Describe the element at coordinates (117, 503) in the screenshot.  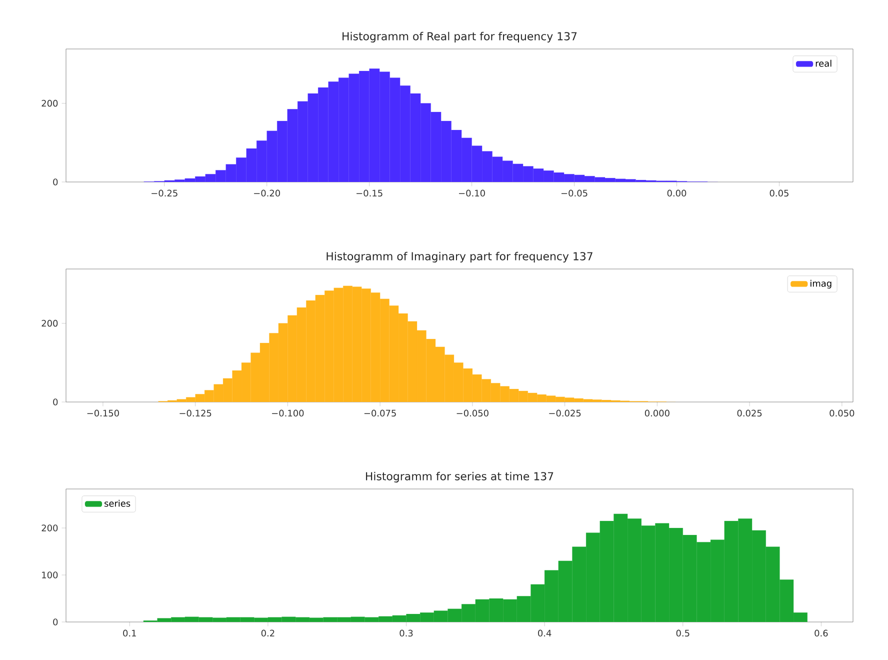
I see `legend-label: series` at that location.